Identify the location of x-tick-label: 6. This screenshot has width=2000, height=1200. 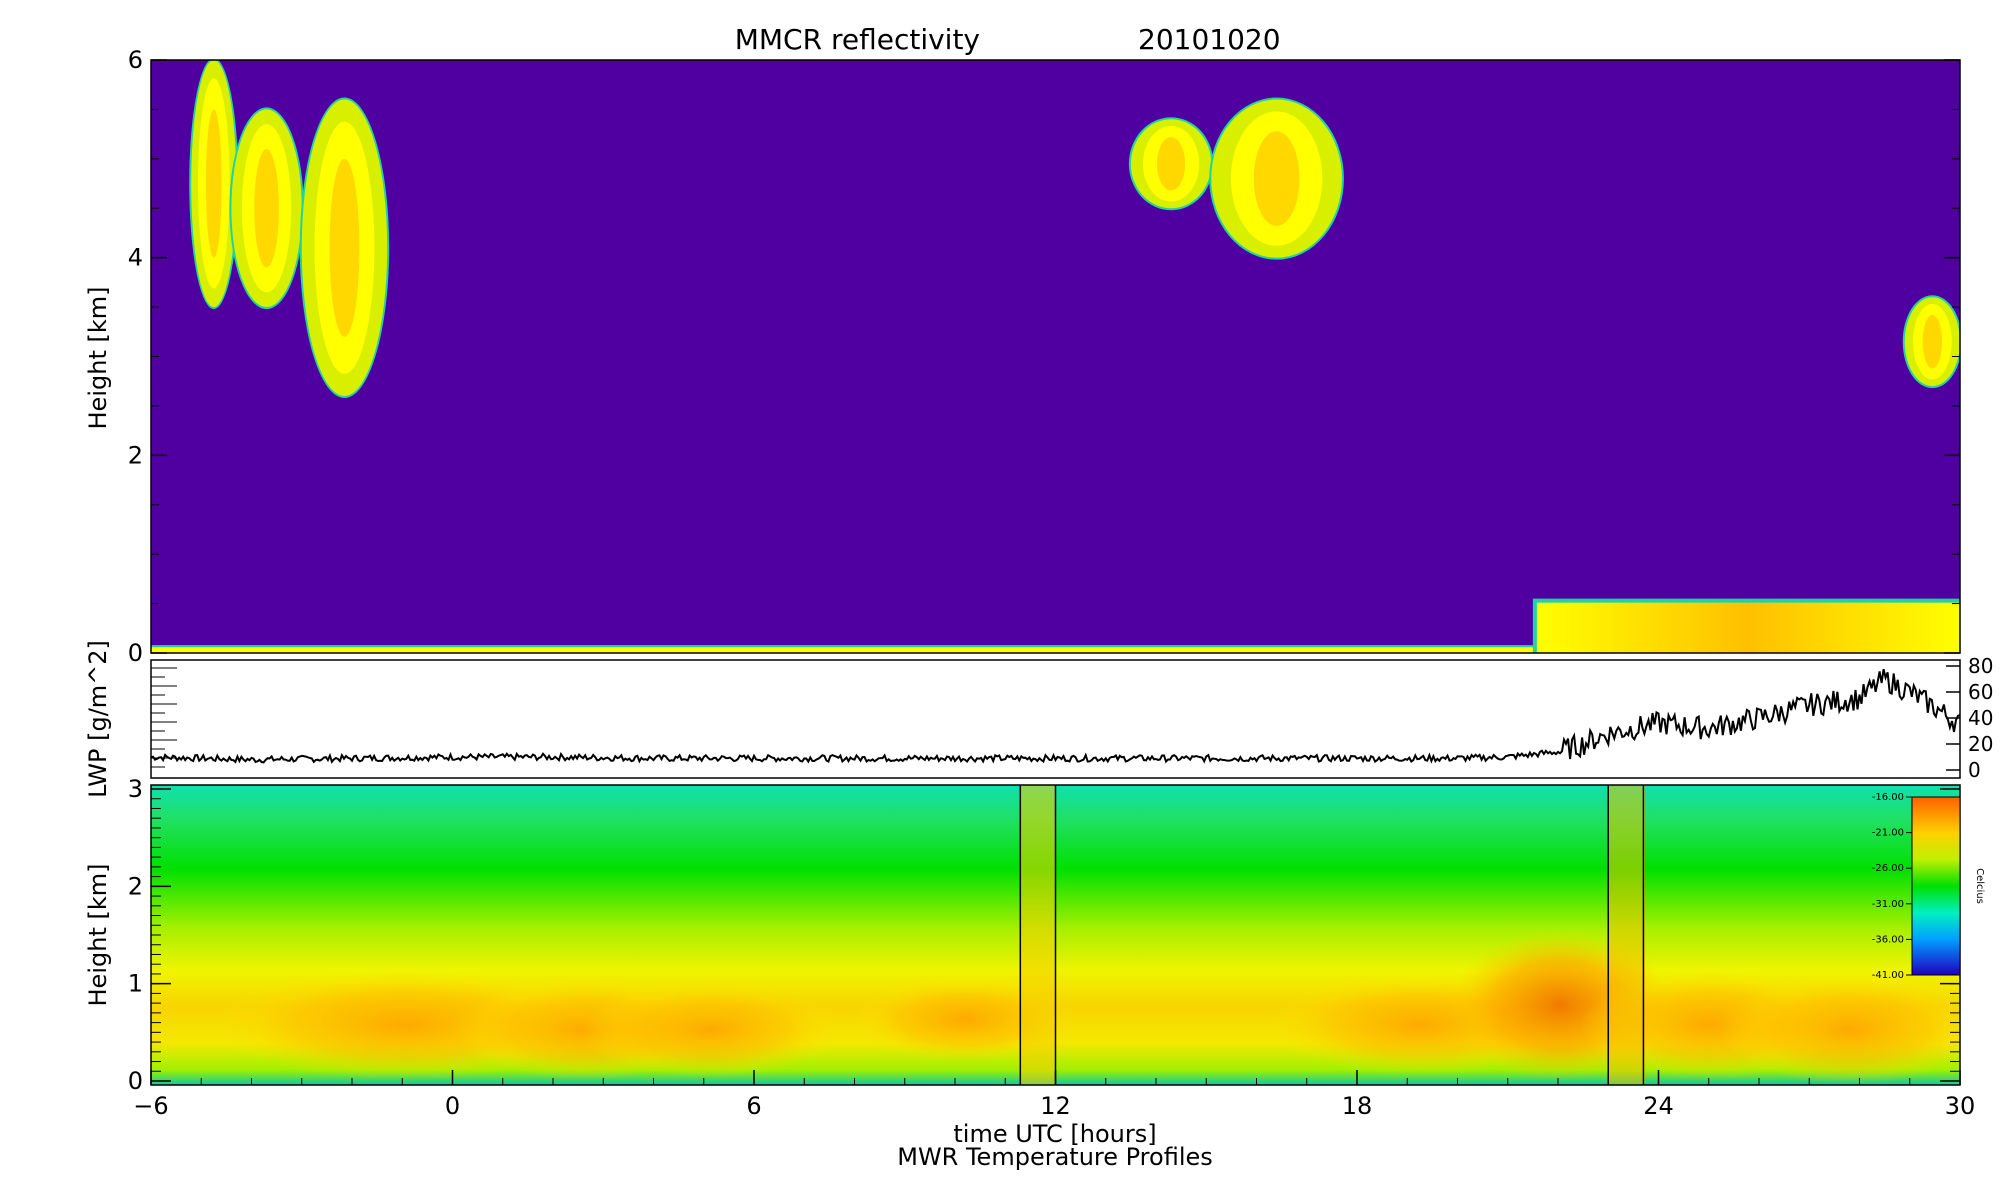
(753, 1106).